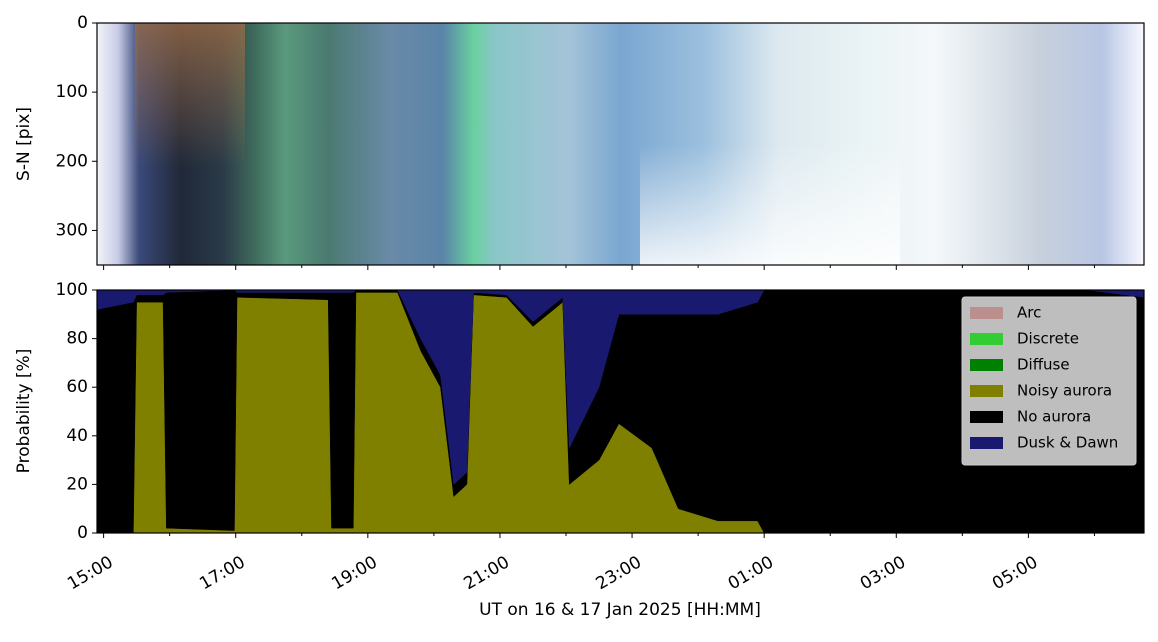  Describe the element at coordinates (77, 436) in the screenshot. I see `y-tick-label: 40` at that location.